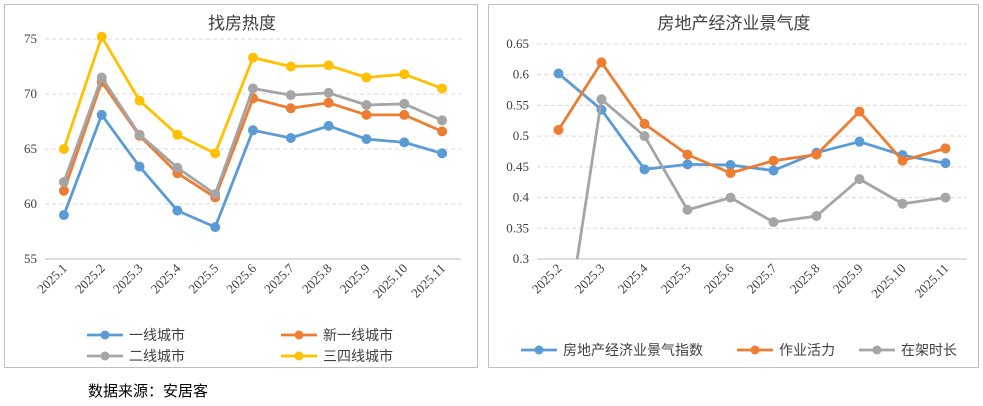 This screenshot has height=406, width=983. What do you see at coordinates (517, 43) in the screenshot?
I see `right-chart-y-tick-label: 0.65` at bounding box center [517, 43].